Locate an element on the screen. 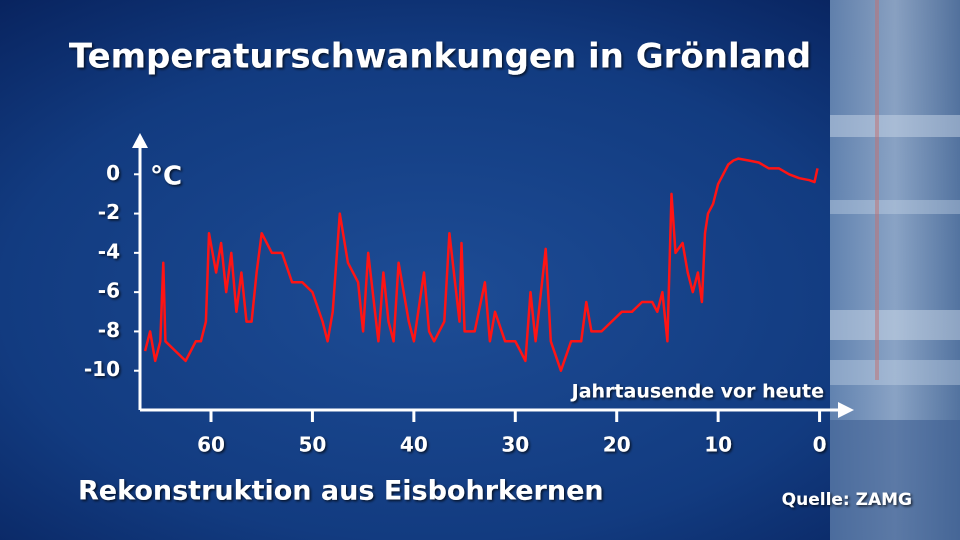 The width and height of the screenshot is (960, 540). x-tick-label: 60 is located at coordinates (211, 445).